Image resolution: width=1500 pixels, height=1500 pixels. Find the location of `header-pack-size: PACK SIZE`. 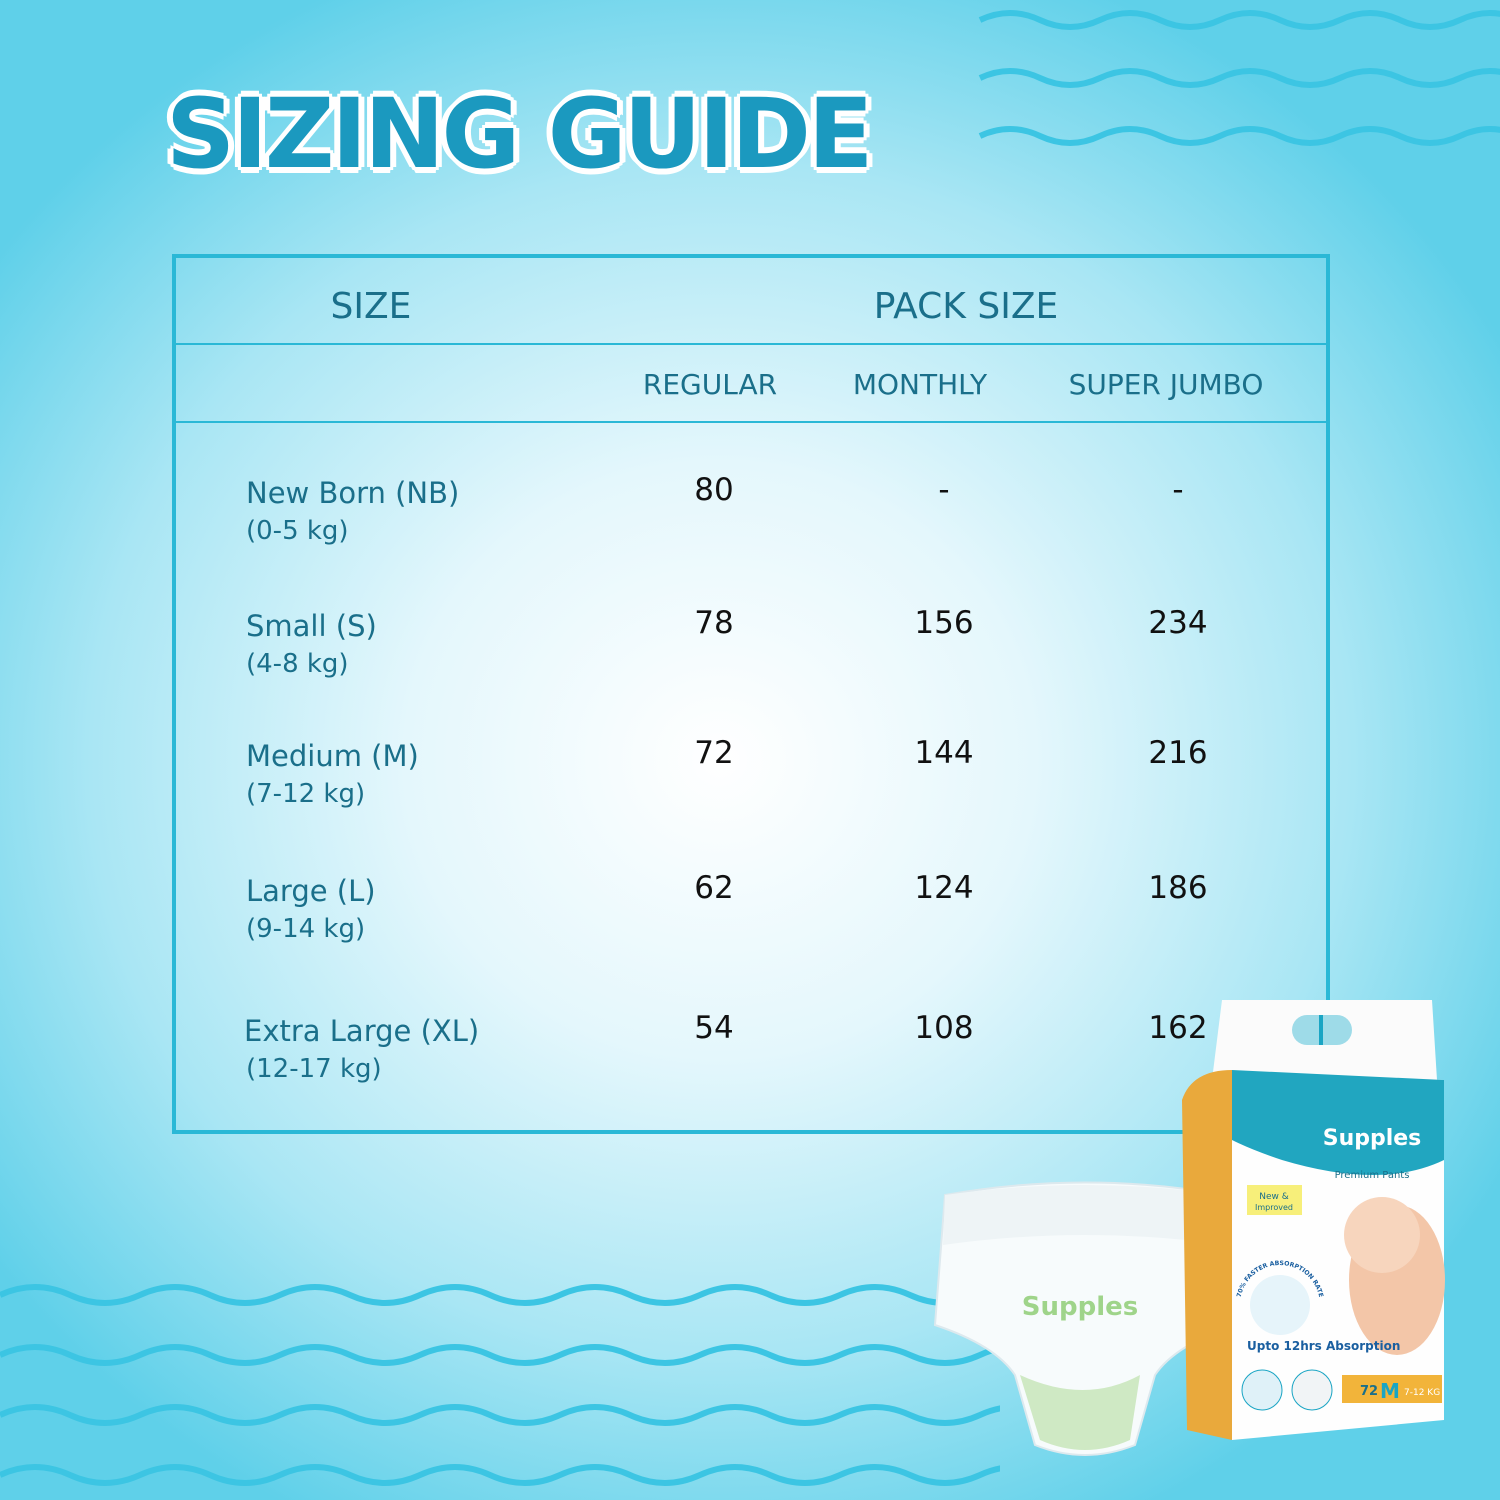

header-pack-size: PACK SIZE is located at coordinates (966, 306).